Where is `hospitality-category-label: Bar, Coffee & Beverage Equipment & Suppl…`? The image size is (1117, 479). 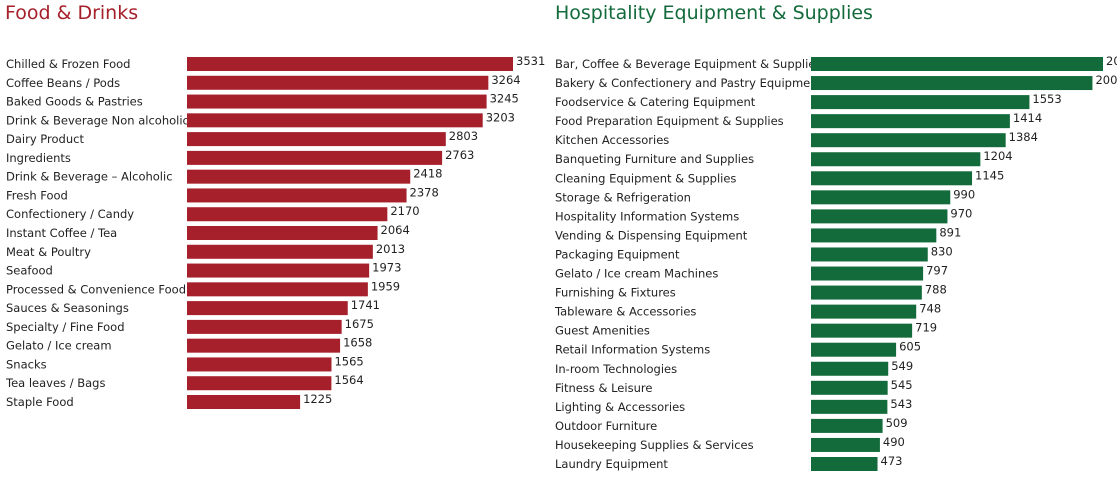 hospitality-category-label: Bar, Coffee & Beverage Equipment & Suppl… is located at coordinates (688, 64).